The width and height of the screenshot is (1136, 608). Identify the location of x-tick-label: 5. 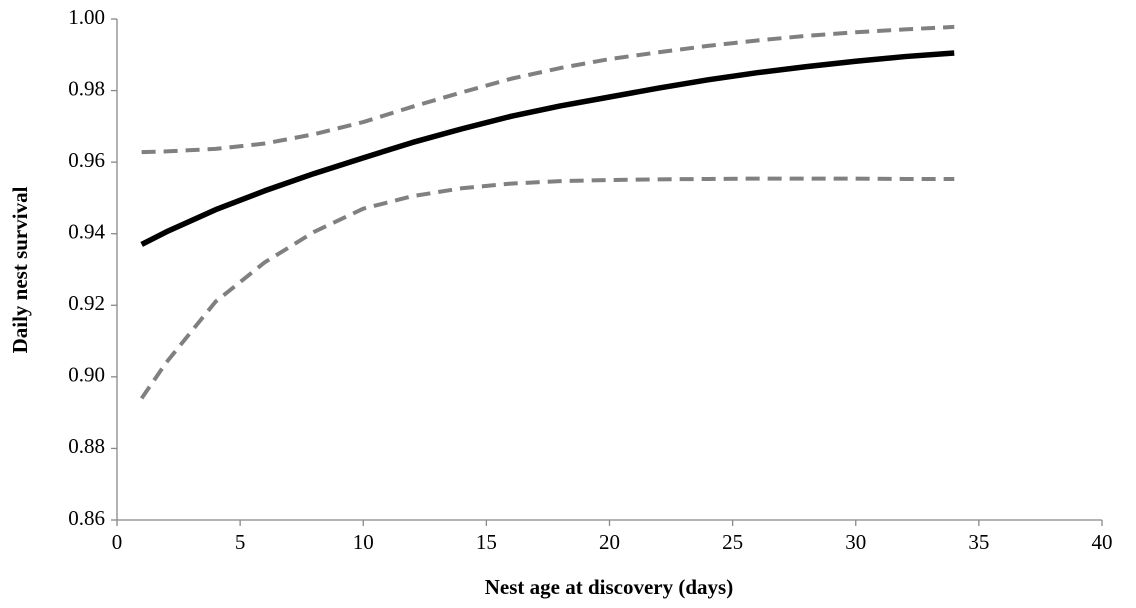
(240, 542).